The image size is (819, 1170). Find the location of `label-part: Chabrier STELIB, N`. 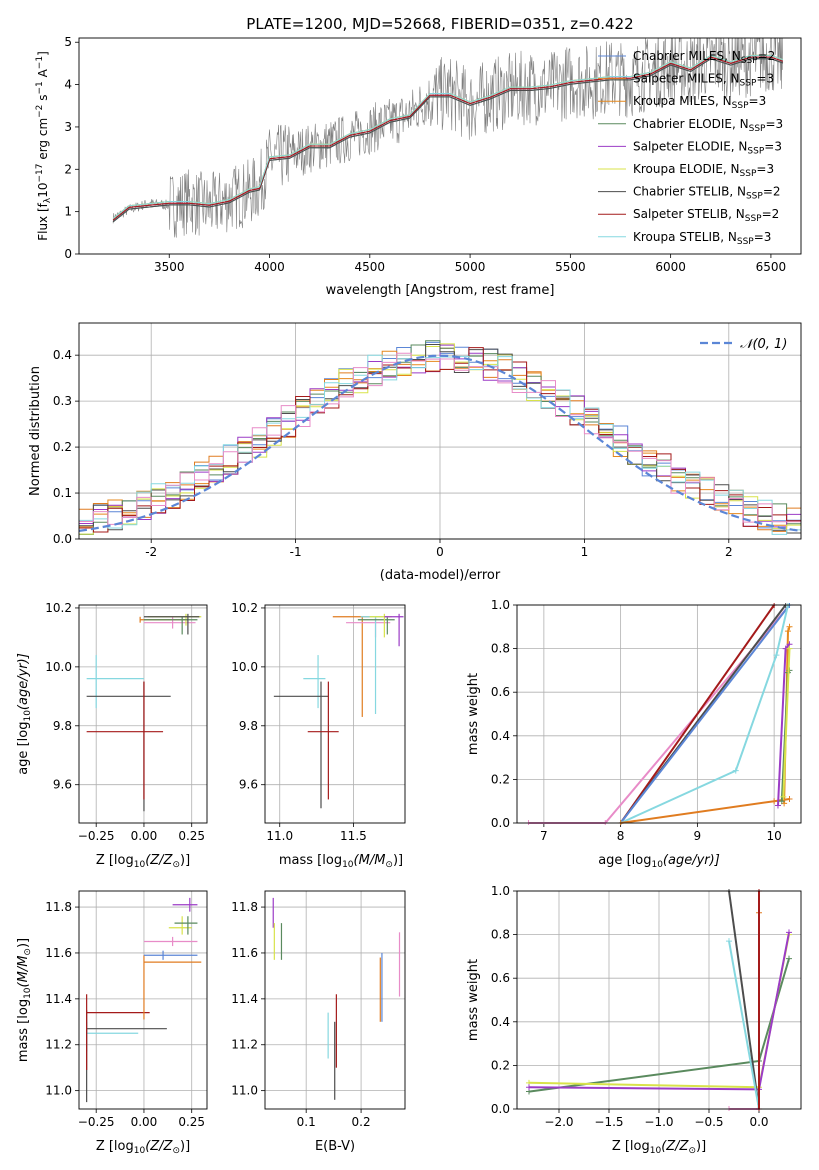

label-part: Chabrier STELIB, N is located at coordinates (689, 192).